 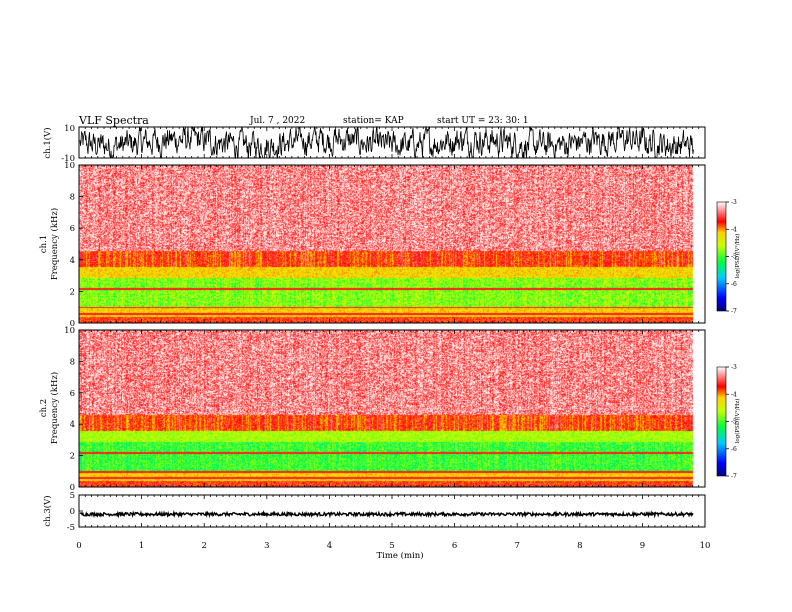 I want to click on ch1-spec-ylabel-line2: Frequency (kHz), so click(x=54, y=244).